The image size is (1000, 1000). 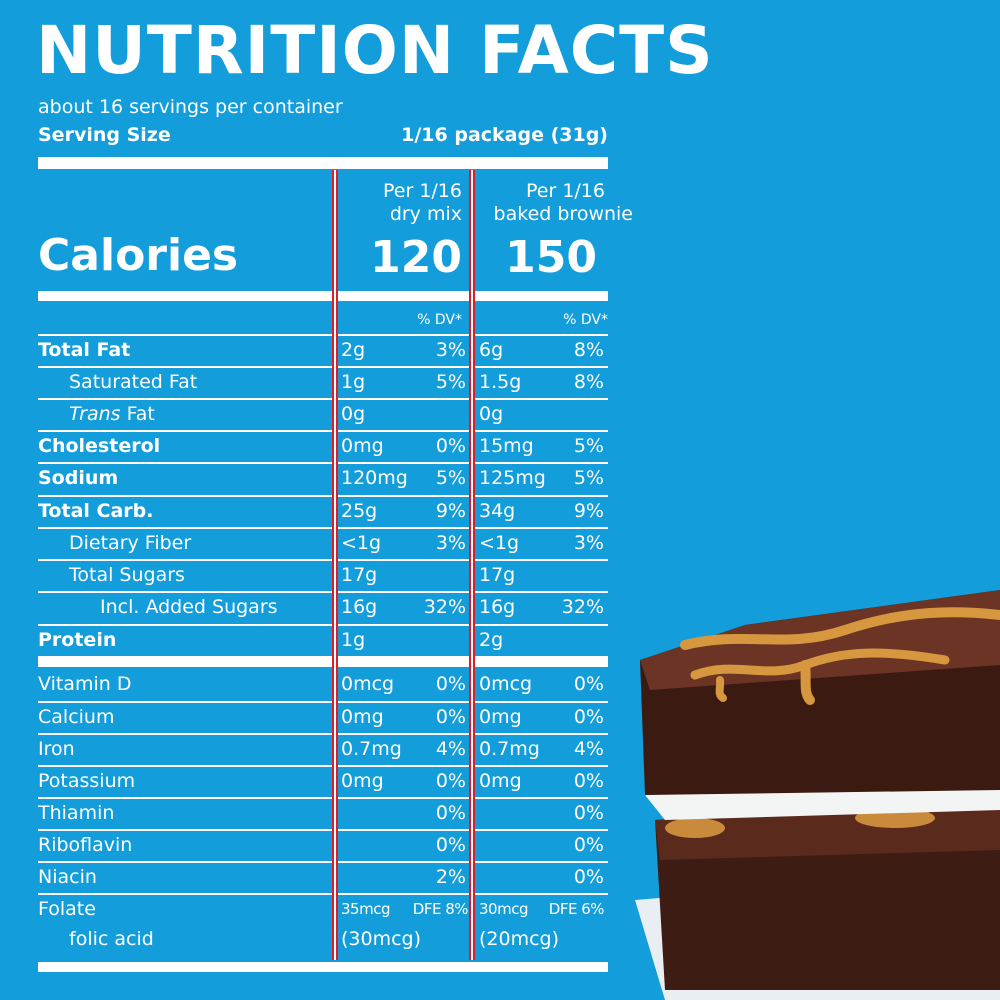 I want to click on caramel-drip, so click(x=695, y=828).